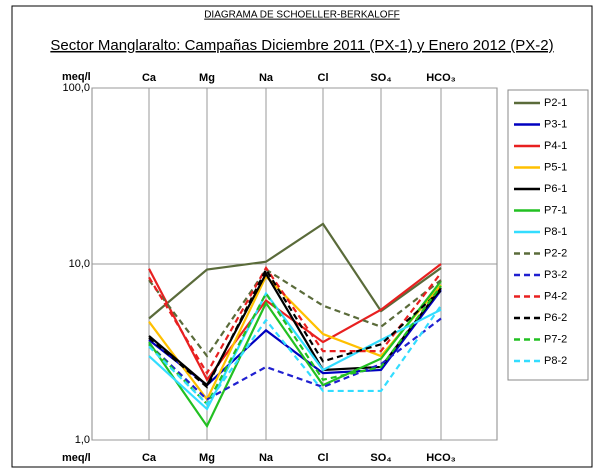 The image size is (604, 468). What do you see at coordinates (555, 339) in the screenshot?
I see `legend-label: P7-2` at bounding box center [555, 339].